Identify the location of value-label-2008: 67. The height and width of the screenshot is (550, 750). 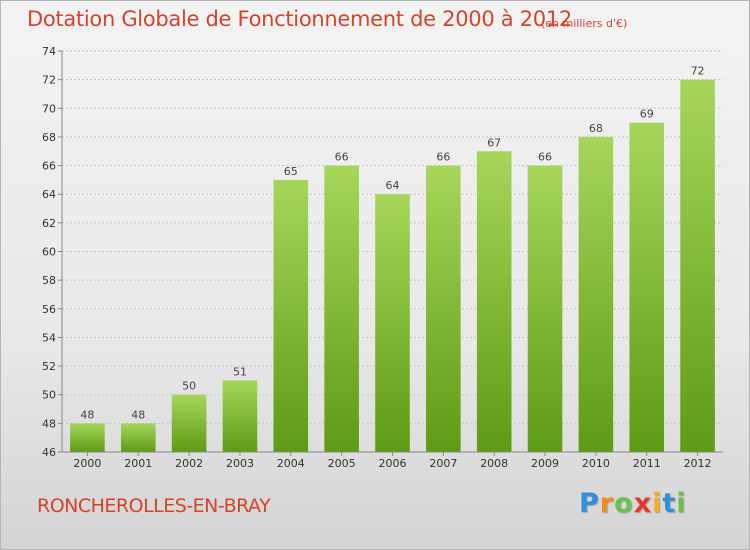
(494, 142).